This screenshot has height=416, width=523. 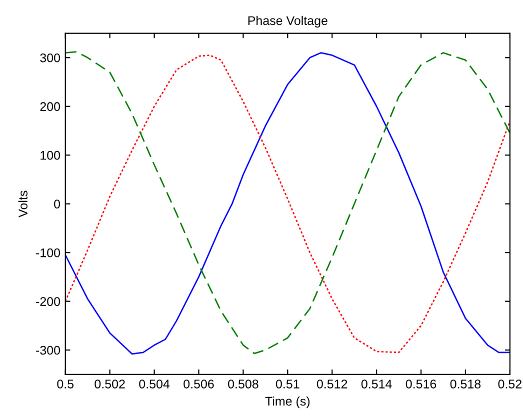 What do you see at coordinates (57, 204) in the screenshot?
I see `y-tick-label: 0` at bounding box center [57, 204].